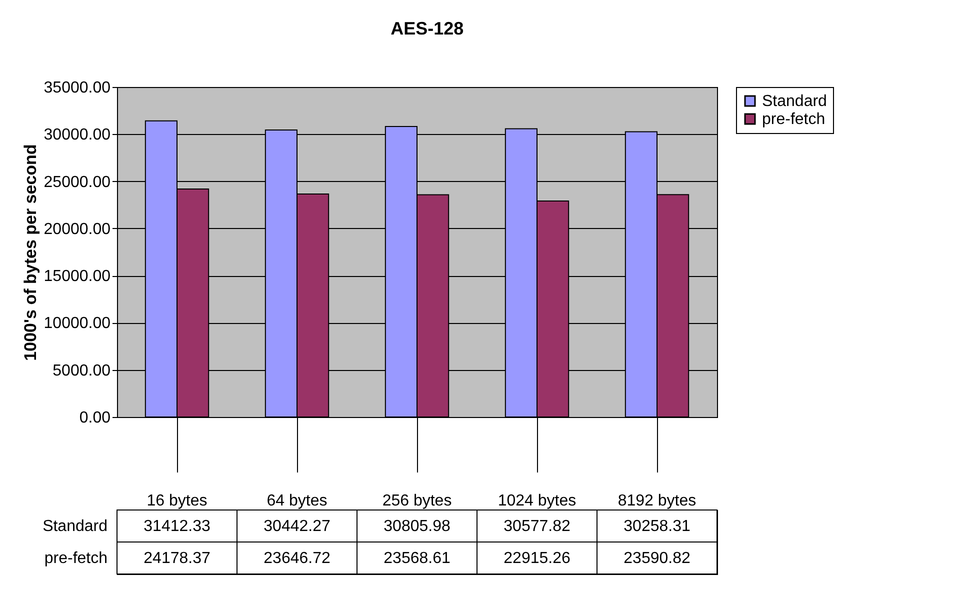 The image size is (977, 609). What do you see at coordinates (177, 558) in the screenshot?
I see `data-label: 24178.37` at bounding box center [177, 558].